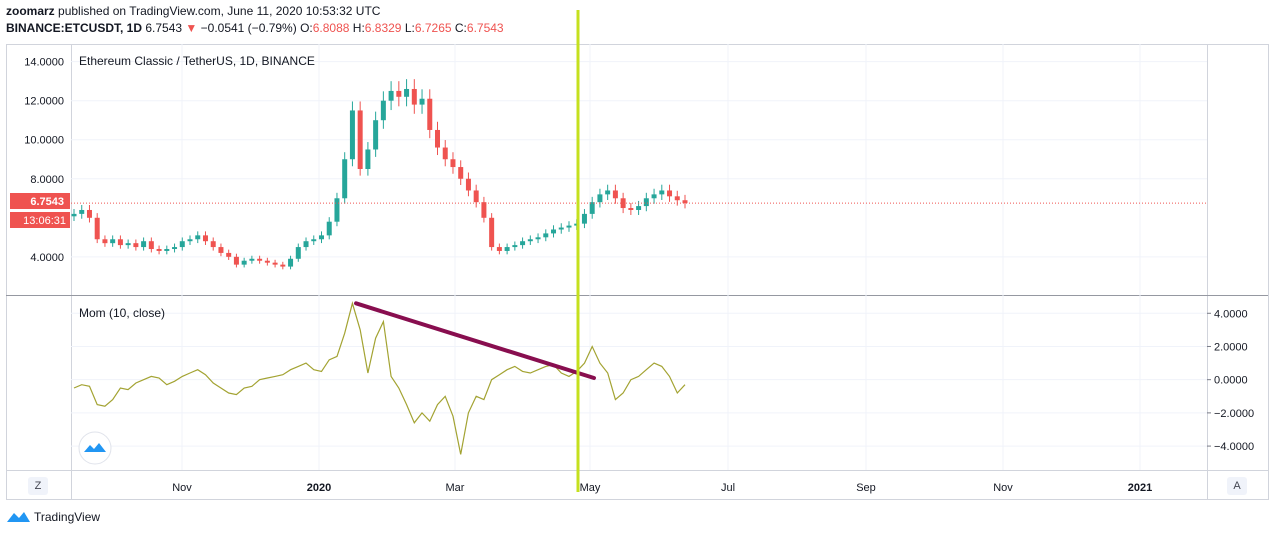 The height and width of the screenshot is (537, 1274). Describe the element at coordinates (358, 28) in the screenshot. I see `high-label: H:` at that location.